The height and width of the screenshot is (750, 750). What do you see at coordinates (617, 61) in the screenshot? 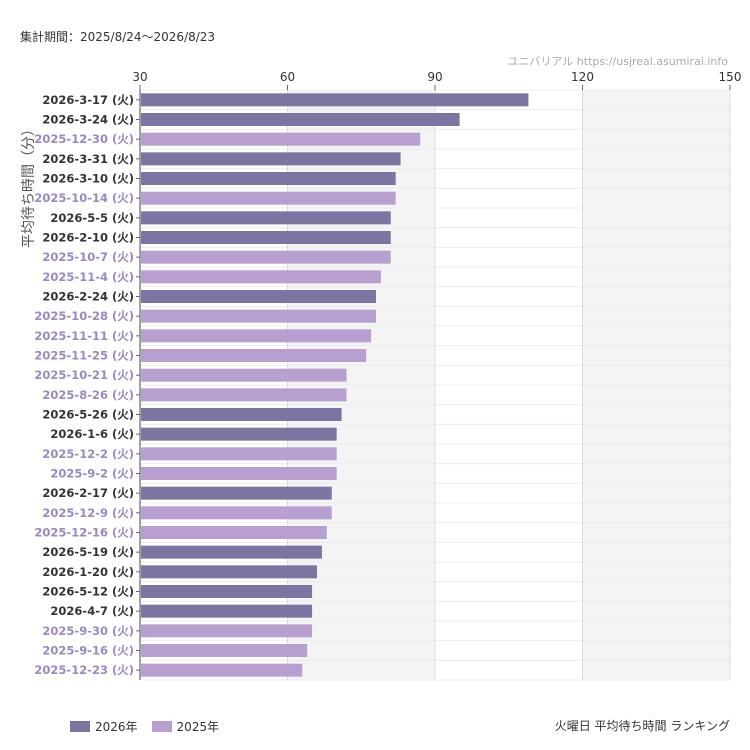
I see `source-label: ユニバリアル https://usjreal.asumirai.info` at bounding box center [617, 61].